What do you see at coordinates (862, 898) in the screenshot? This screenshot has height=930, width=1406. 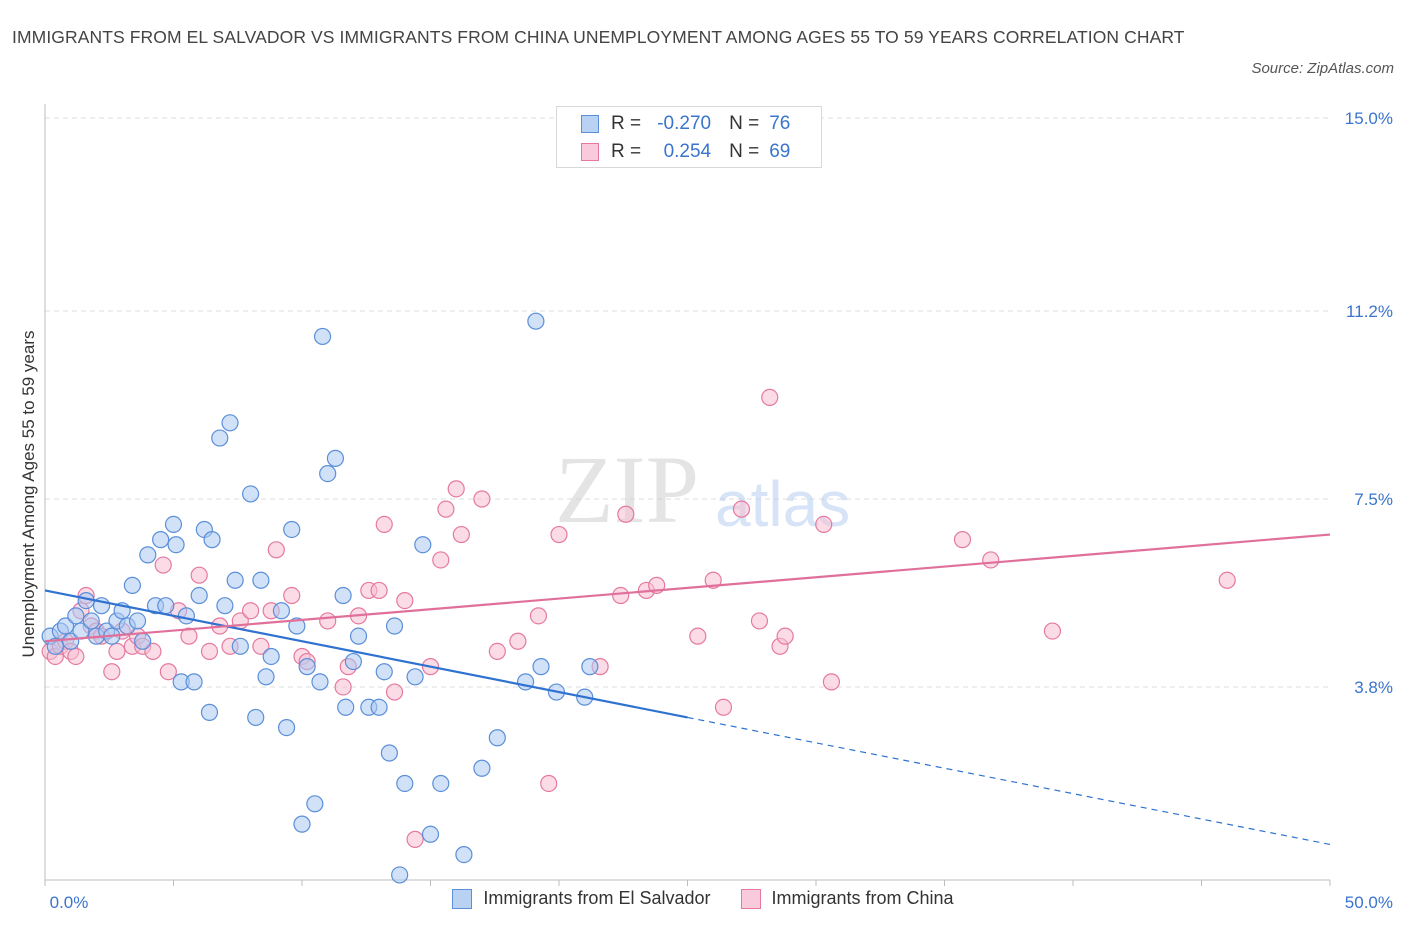 I see `legend-label: Immigrants from China` at bounding box center [862, 898].